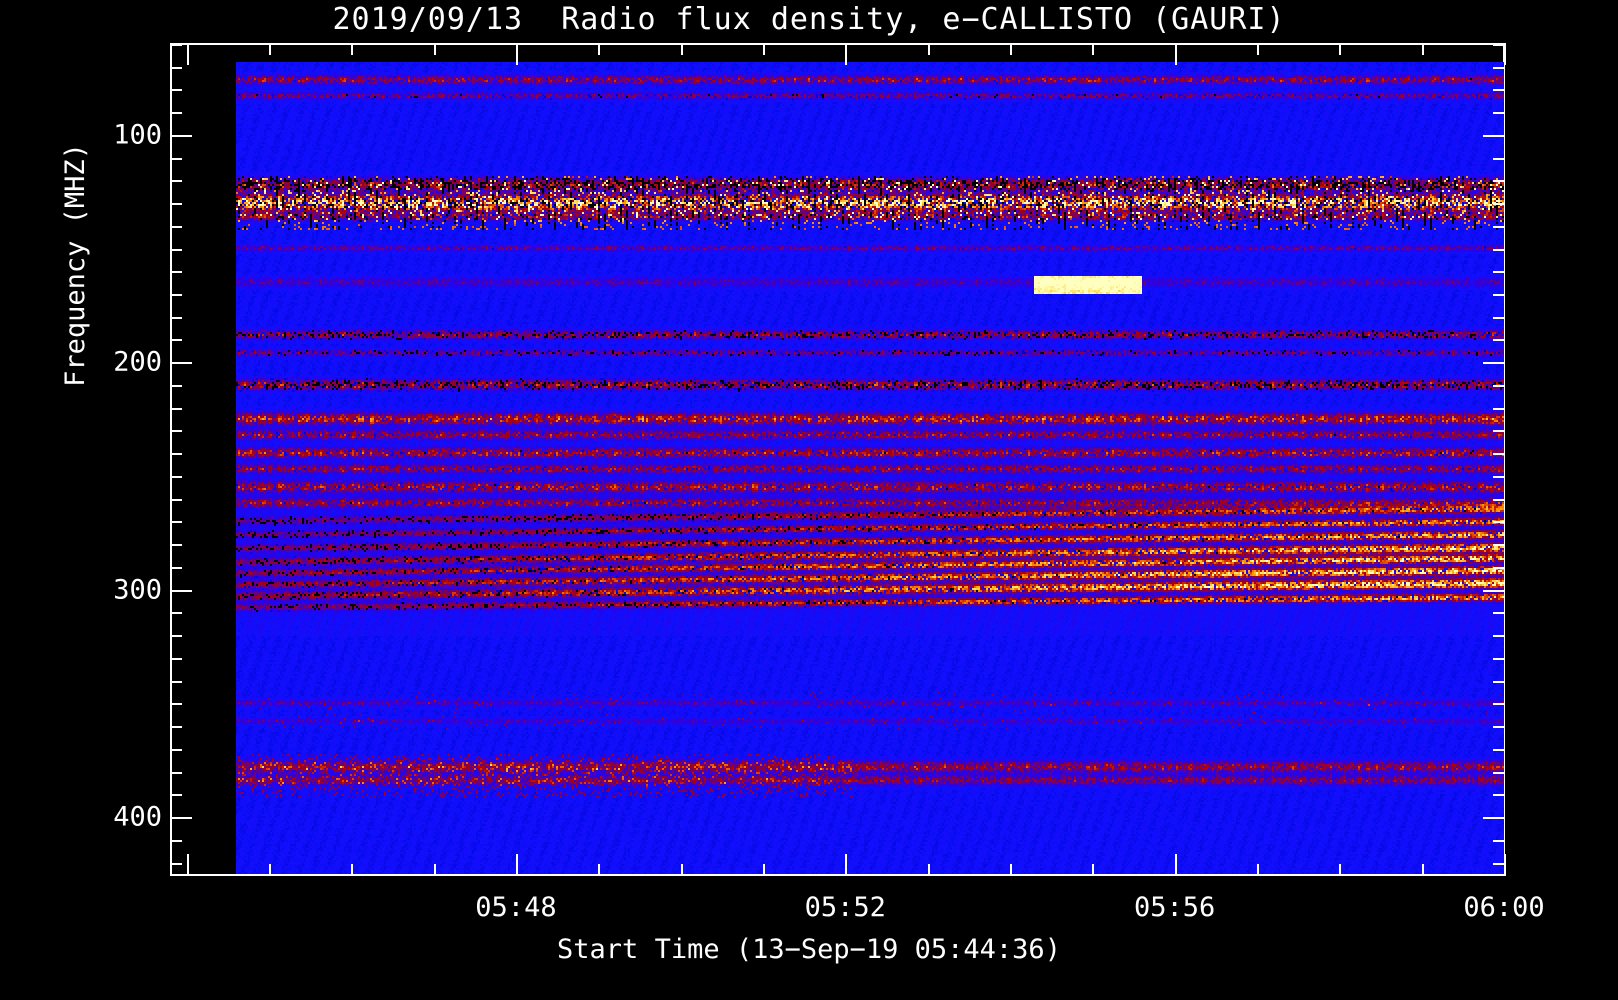 This screenshot has height=1000, width=1618. Describe the element at coordinates (137, 362) in the screenshot. I see `y-tick-label: 200` at that location.